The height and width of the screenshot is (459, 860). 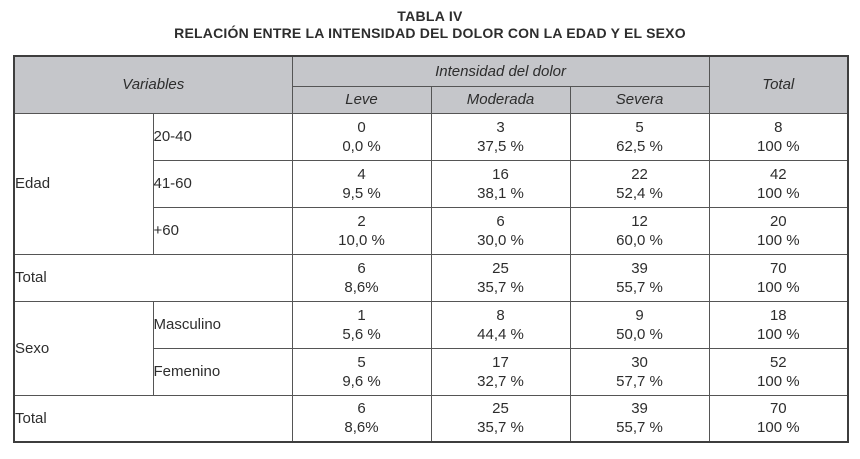 I want to click on cell-percent: 62,5 %, so click(x=639, y=146).